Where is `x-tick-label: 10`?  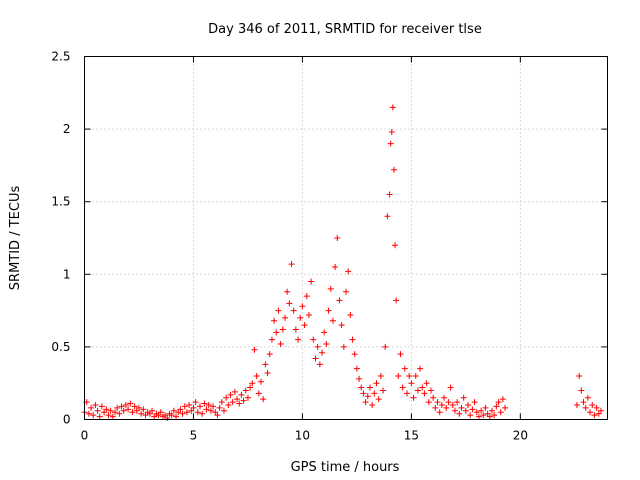
x-tick-label: 10 is located at coordinates (302, 436).